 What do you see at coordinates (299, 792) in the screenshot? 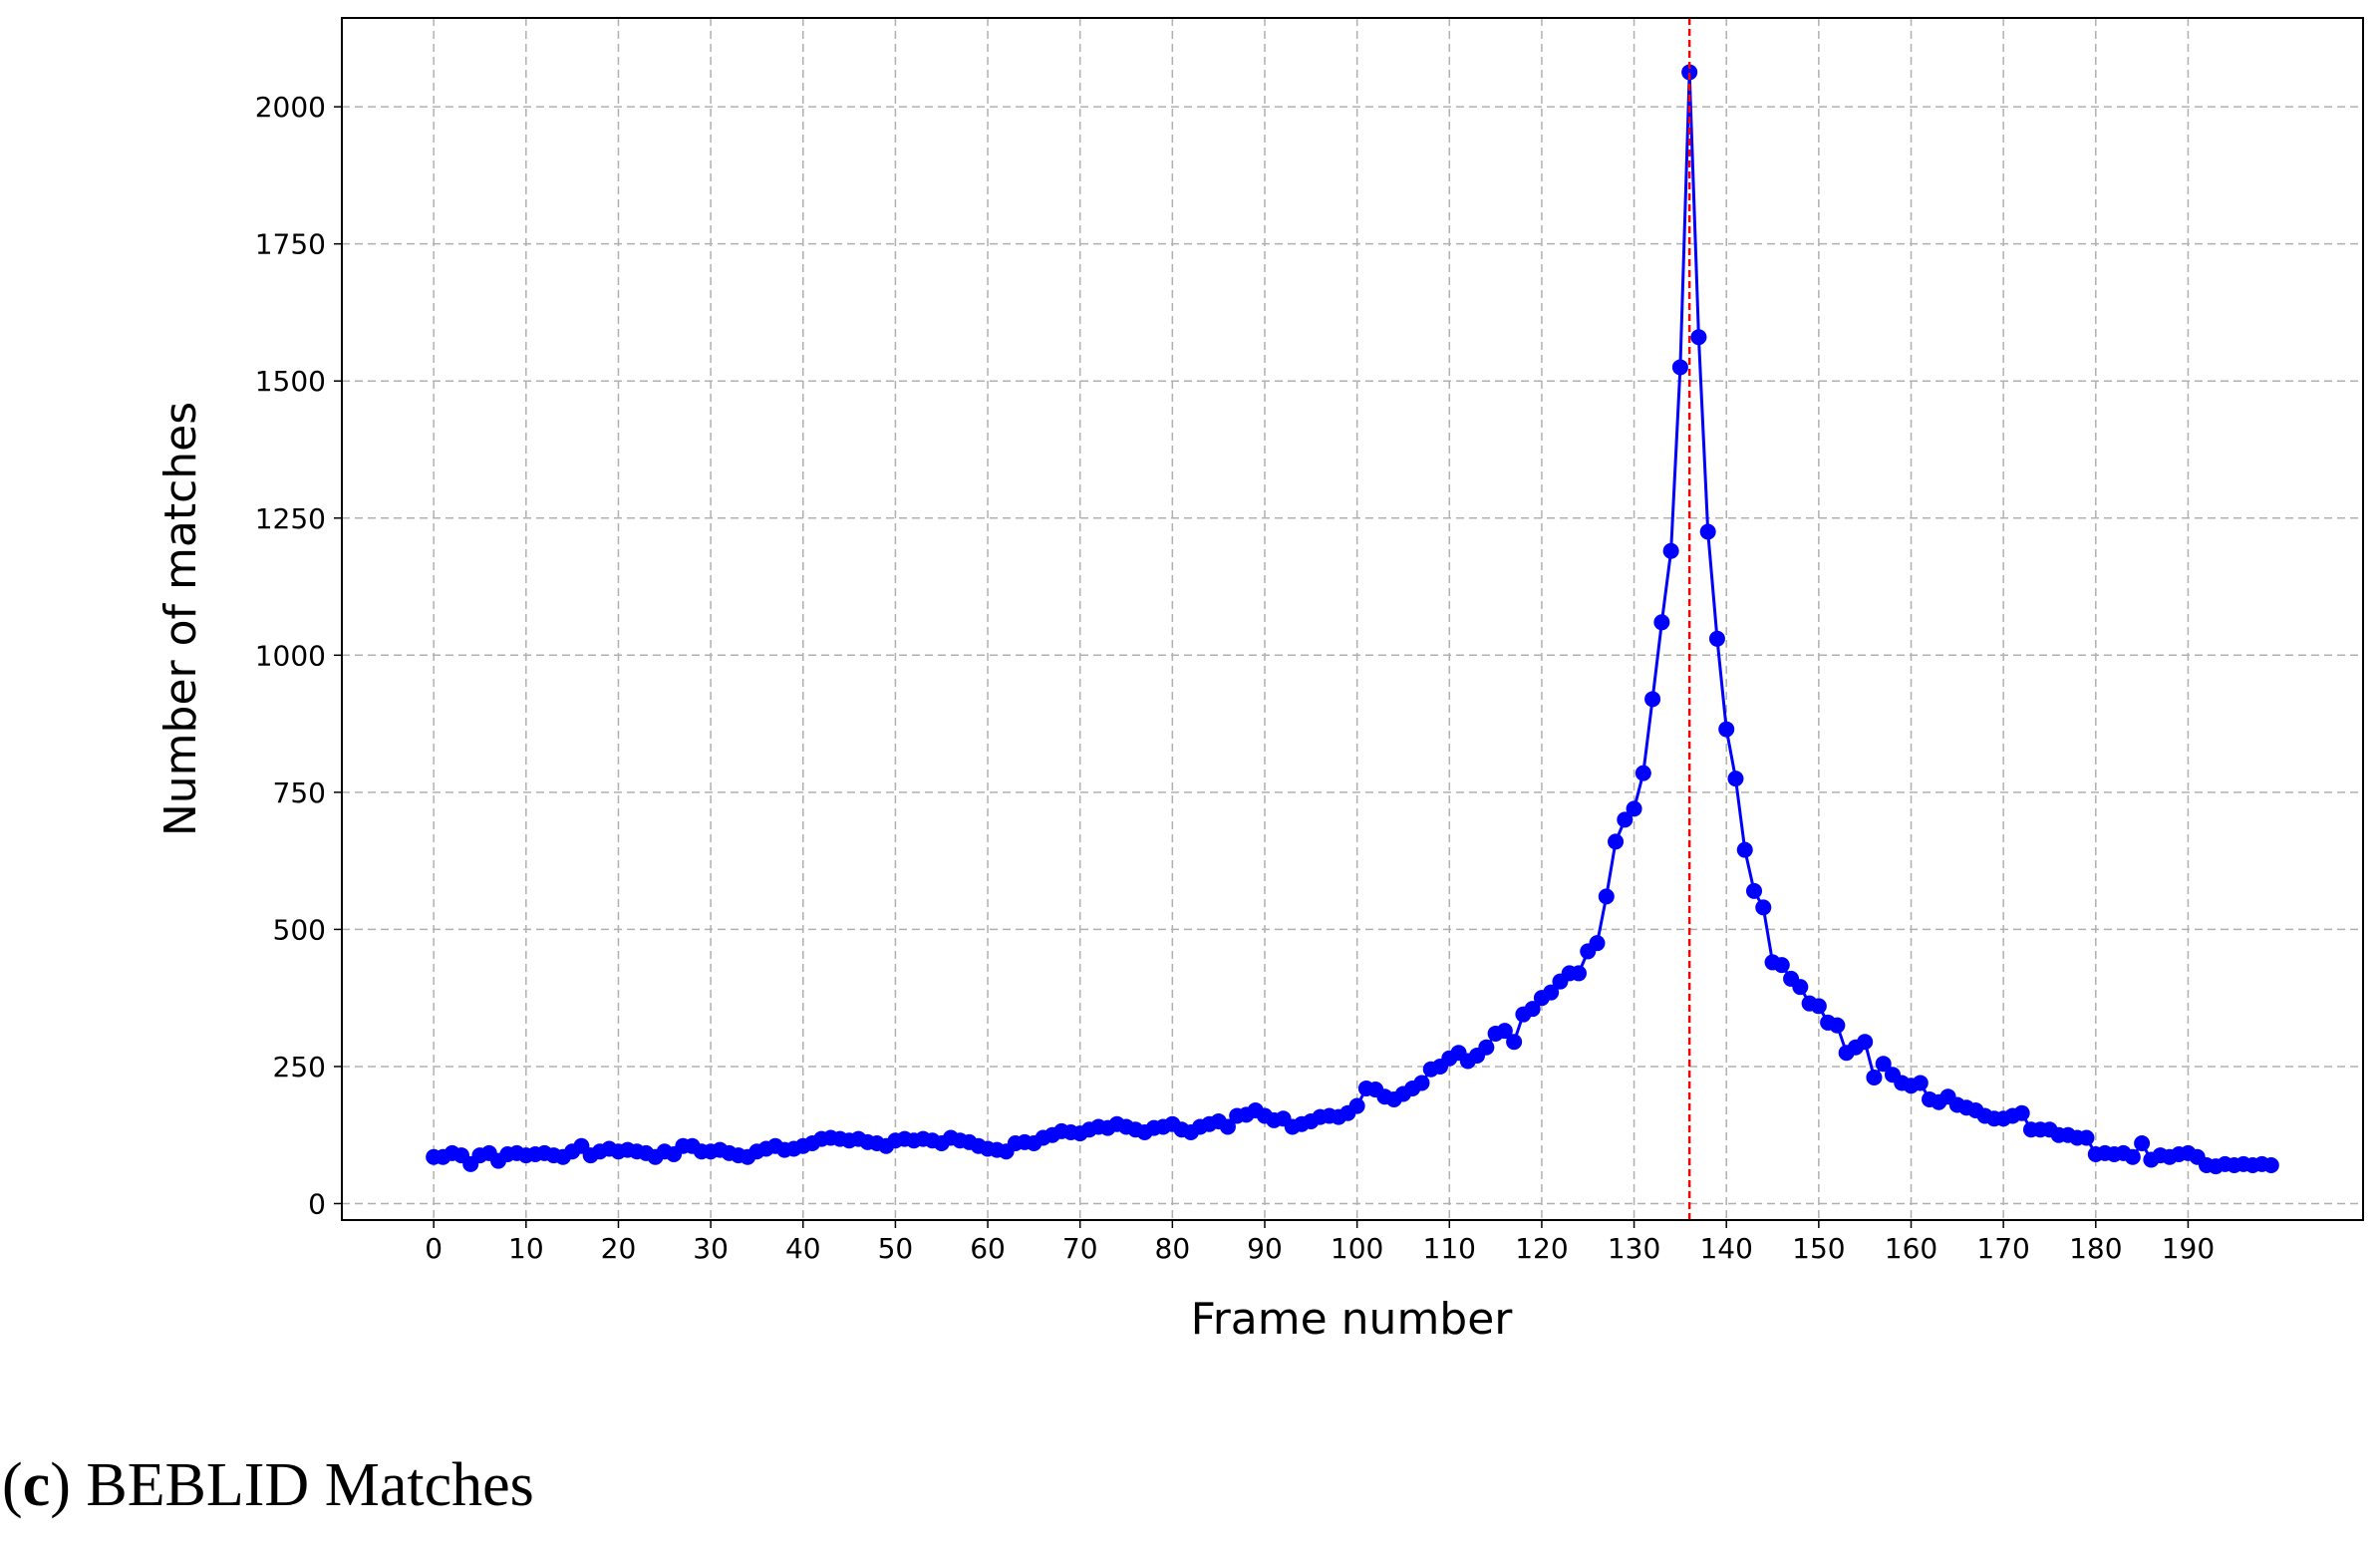
I see `y-tick-label: 750` at bounding box center [299, 792].